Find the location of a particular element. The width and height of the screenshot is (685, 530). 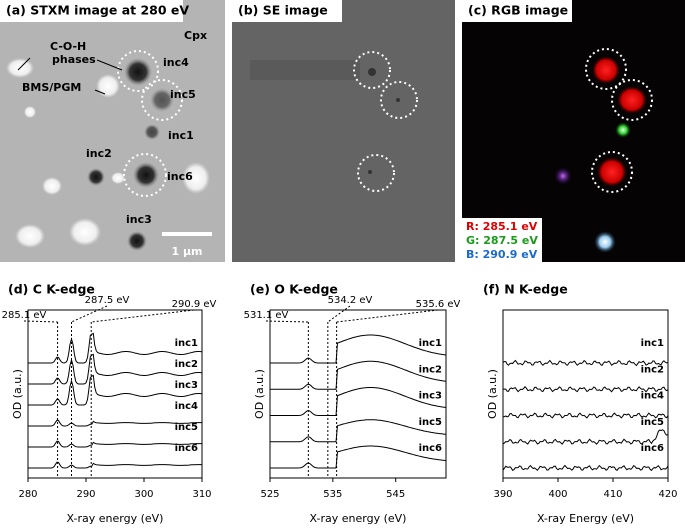

x-tick-label: 390 is located at coordinates (502, 494).